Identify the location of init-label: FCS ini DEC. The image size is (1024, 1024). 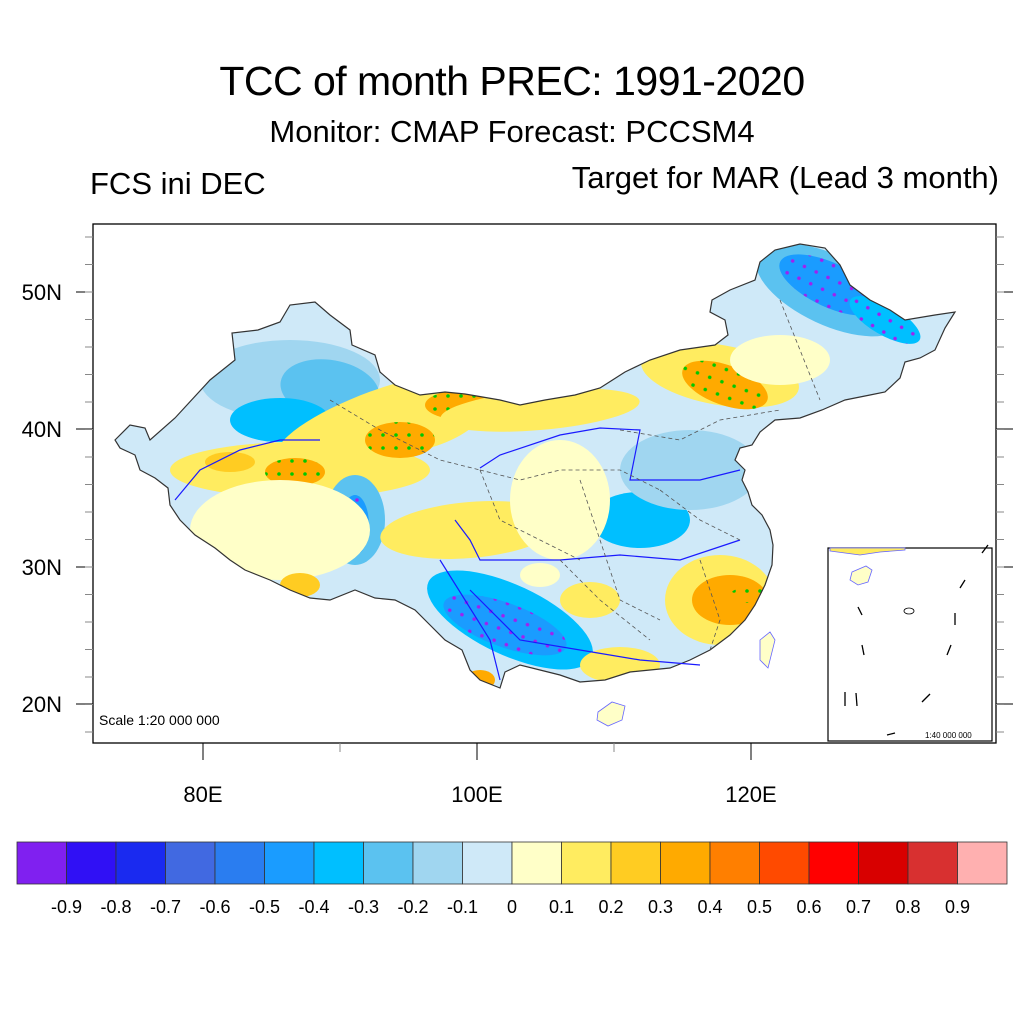
(178, 183).